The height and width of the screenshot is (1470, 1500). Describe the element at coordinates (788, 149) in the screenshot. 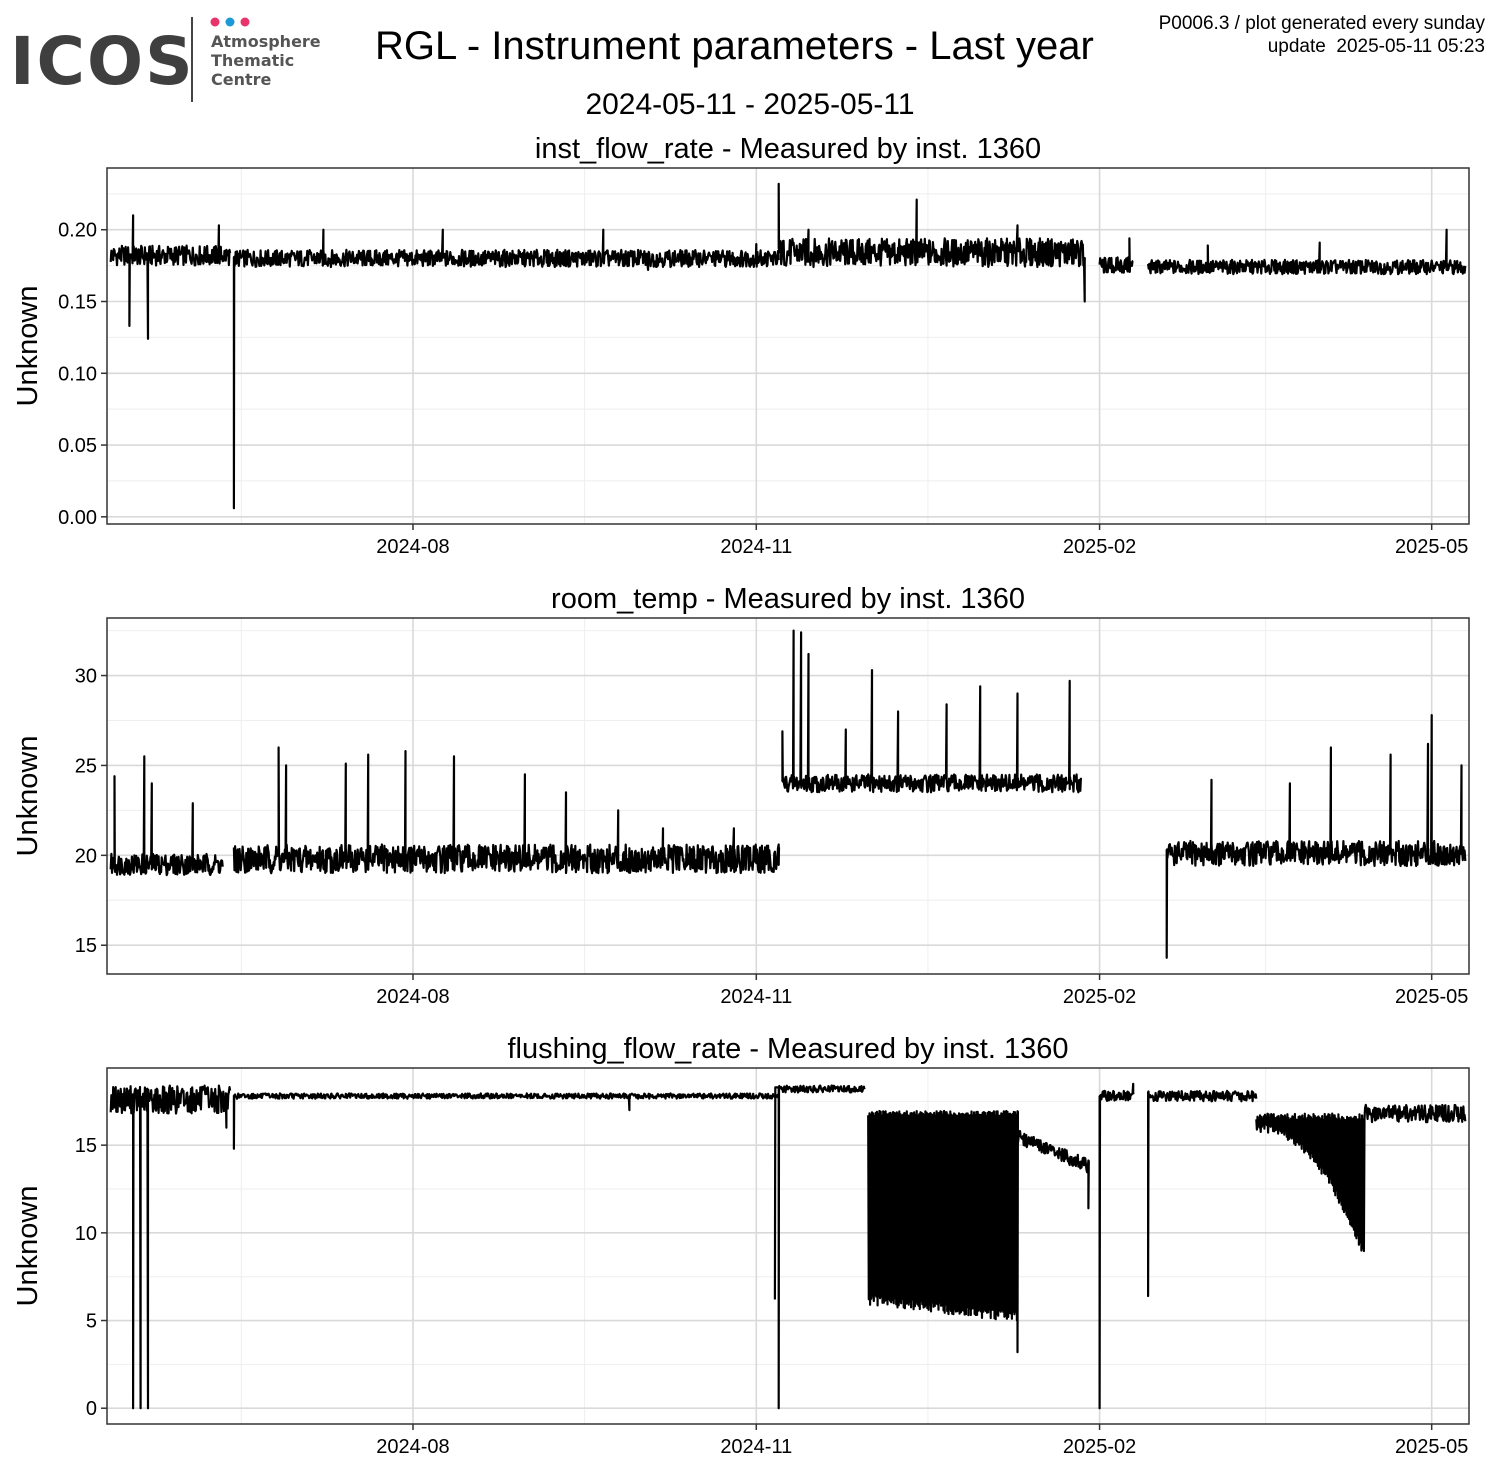

I see `chart-title: inst_flow_rate - Measured by inst. 1360` at that location.